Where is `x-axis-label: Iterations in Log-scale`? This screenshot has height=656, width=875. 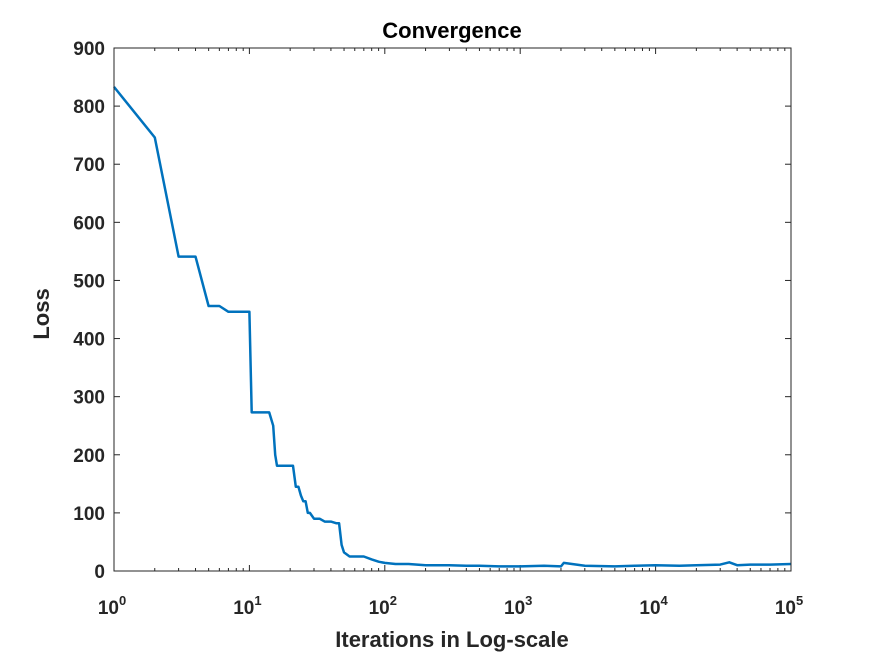
x-axis-label: Iterations in Log-scale is located at coordinates (452, 639).